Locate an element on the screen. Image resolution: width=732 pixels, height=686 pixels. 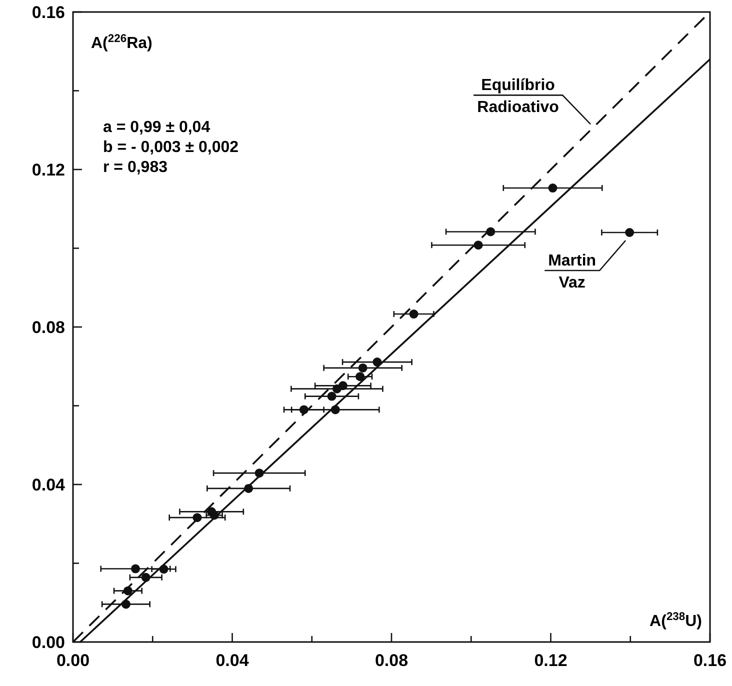
y-tick-label: 0.08 is located at coordinates (48, 327).